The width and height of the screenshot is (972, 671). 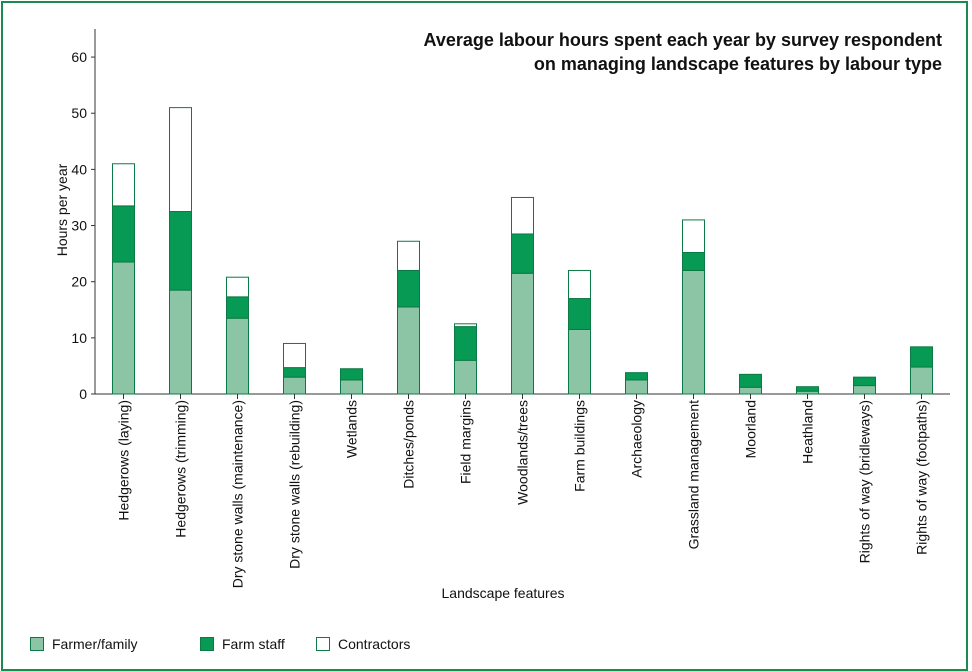 I want to click on x-tick-label-rights-of-way-bridleways: Rights of way (bridleways), so click(x=865, y=481).